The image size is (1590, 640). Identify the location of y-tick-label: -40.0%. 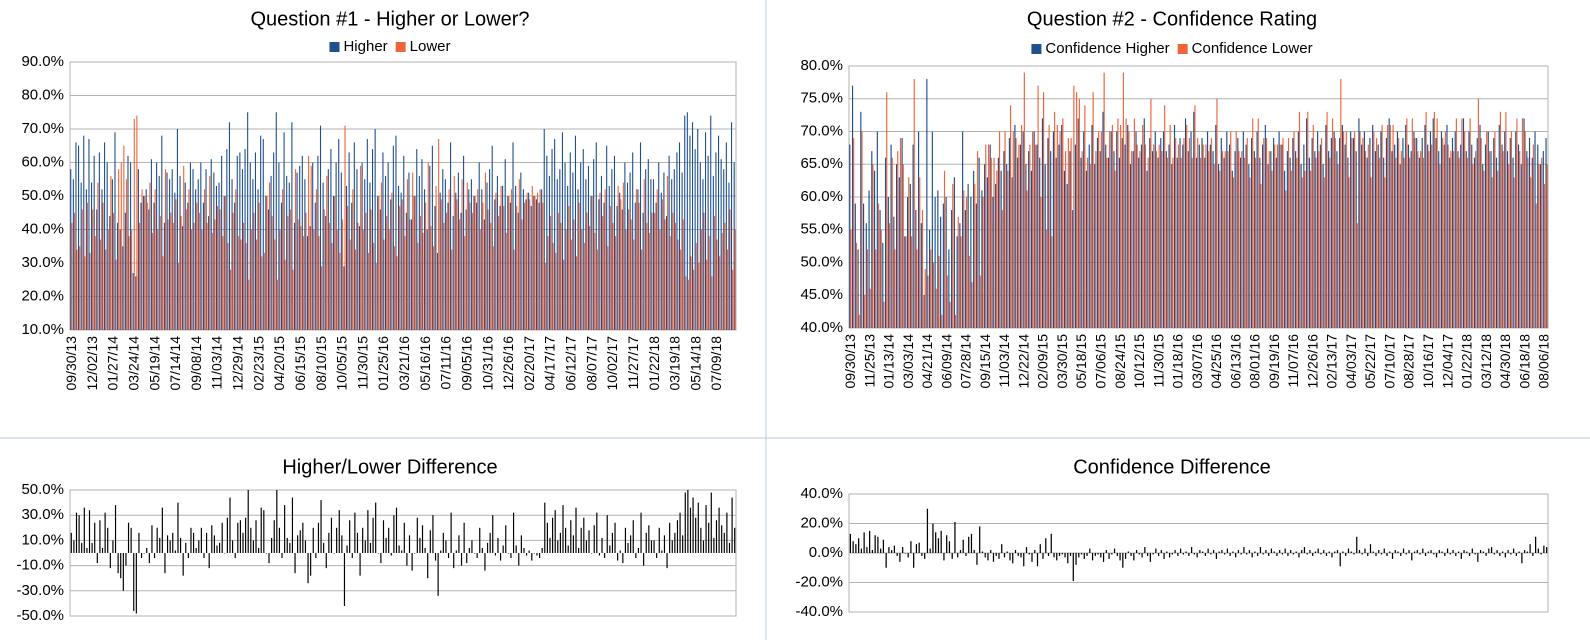
(819, 611).